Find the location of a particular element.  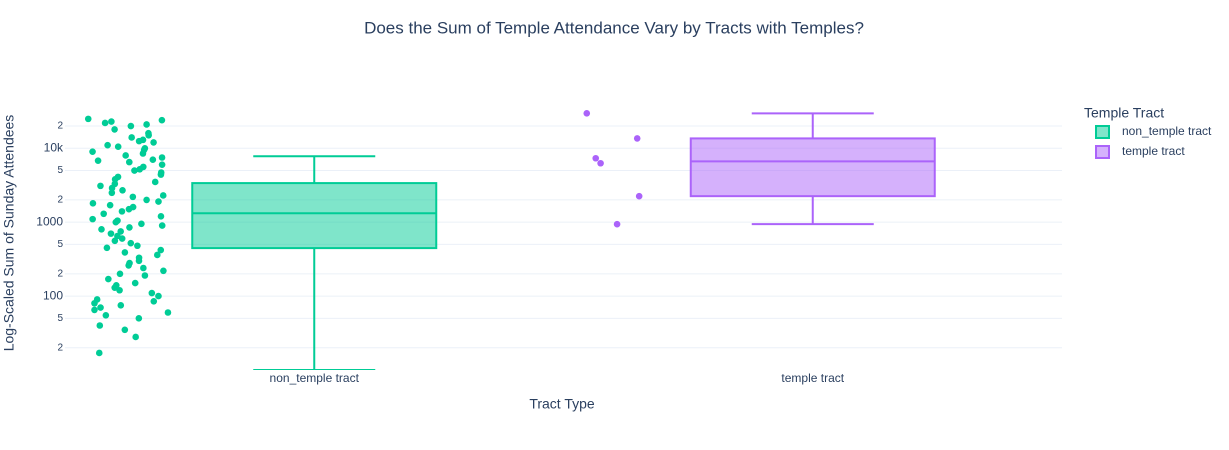

x-tick-label: non_temple tract is located at coordinates (315, 378).